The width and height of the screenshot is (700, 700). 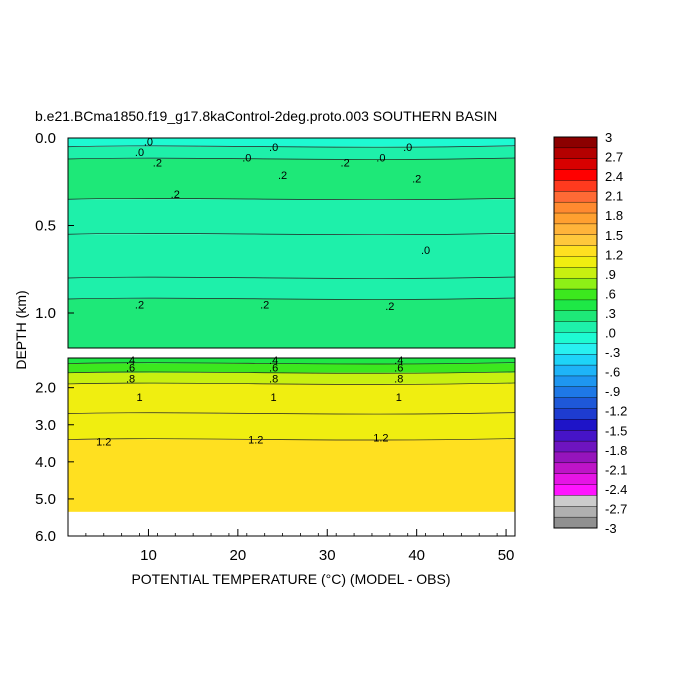 I want to click on colorbar-label: .3, so click(x=610, y=313).